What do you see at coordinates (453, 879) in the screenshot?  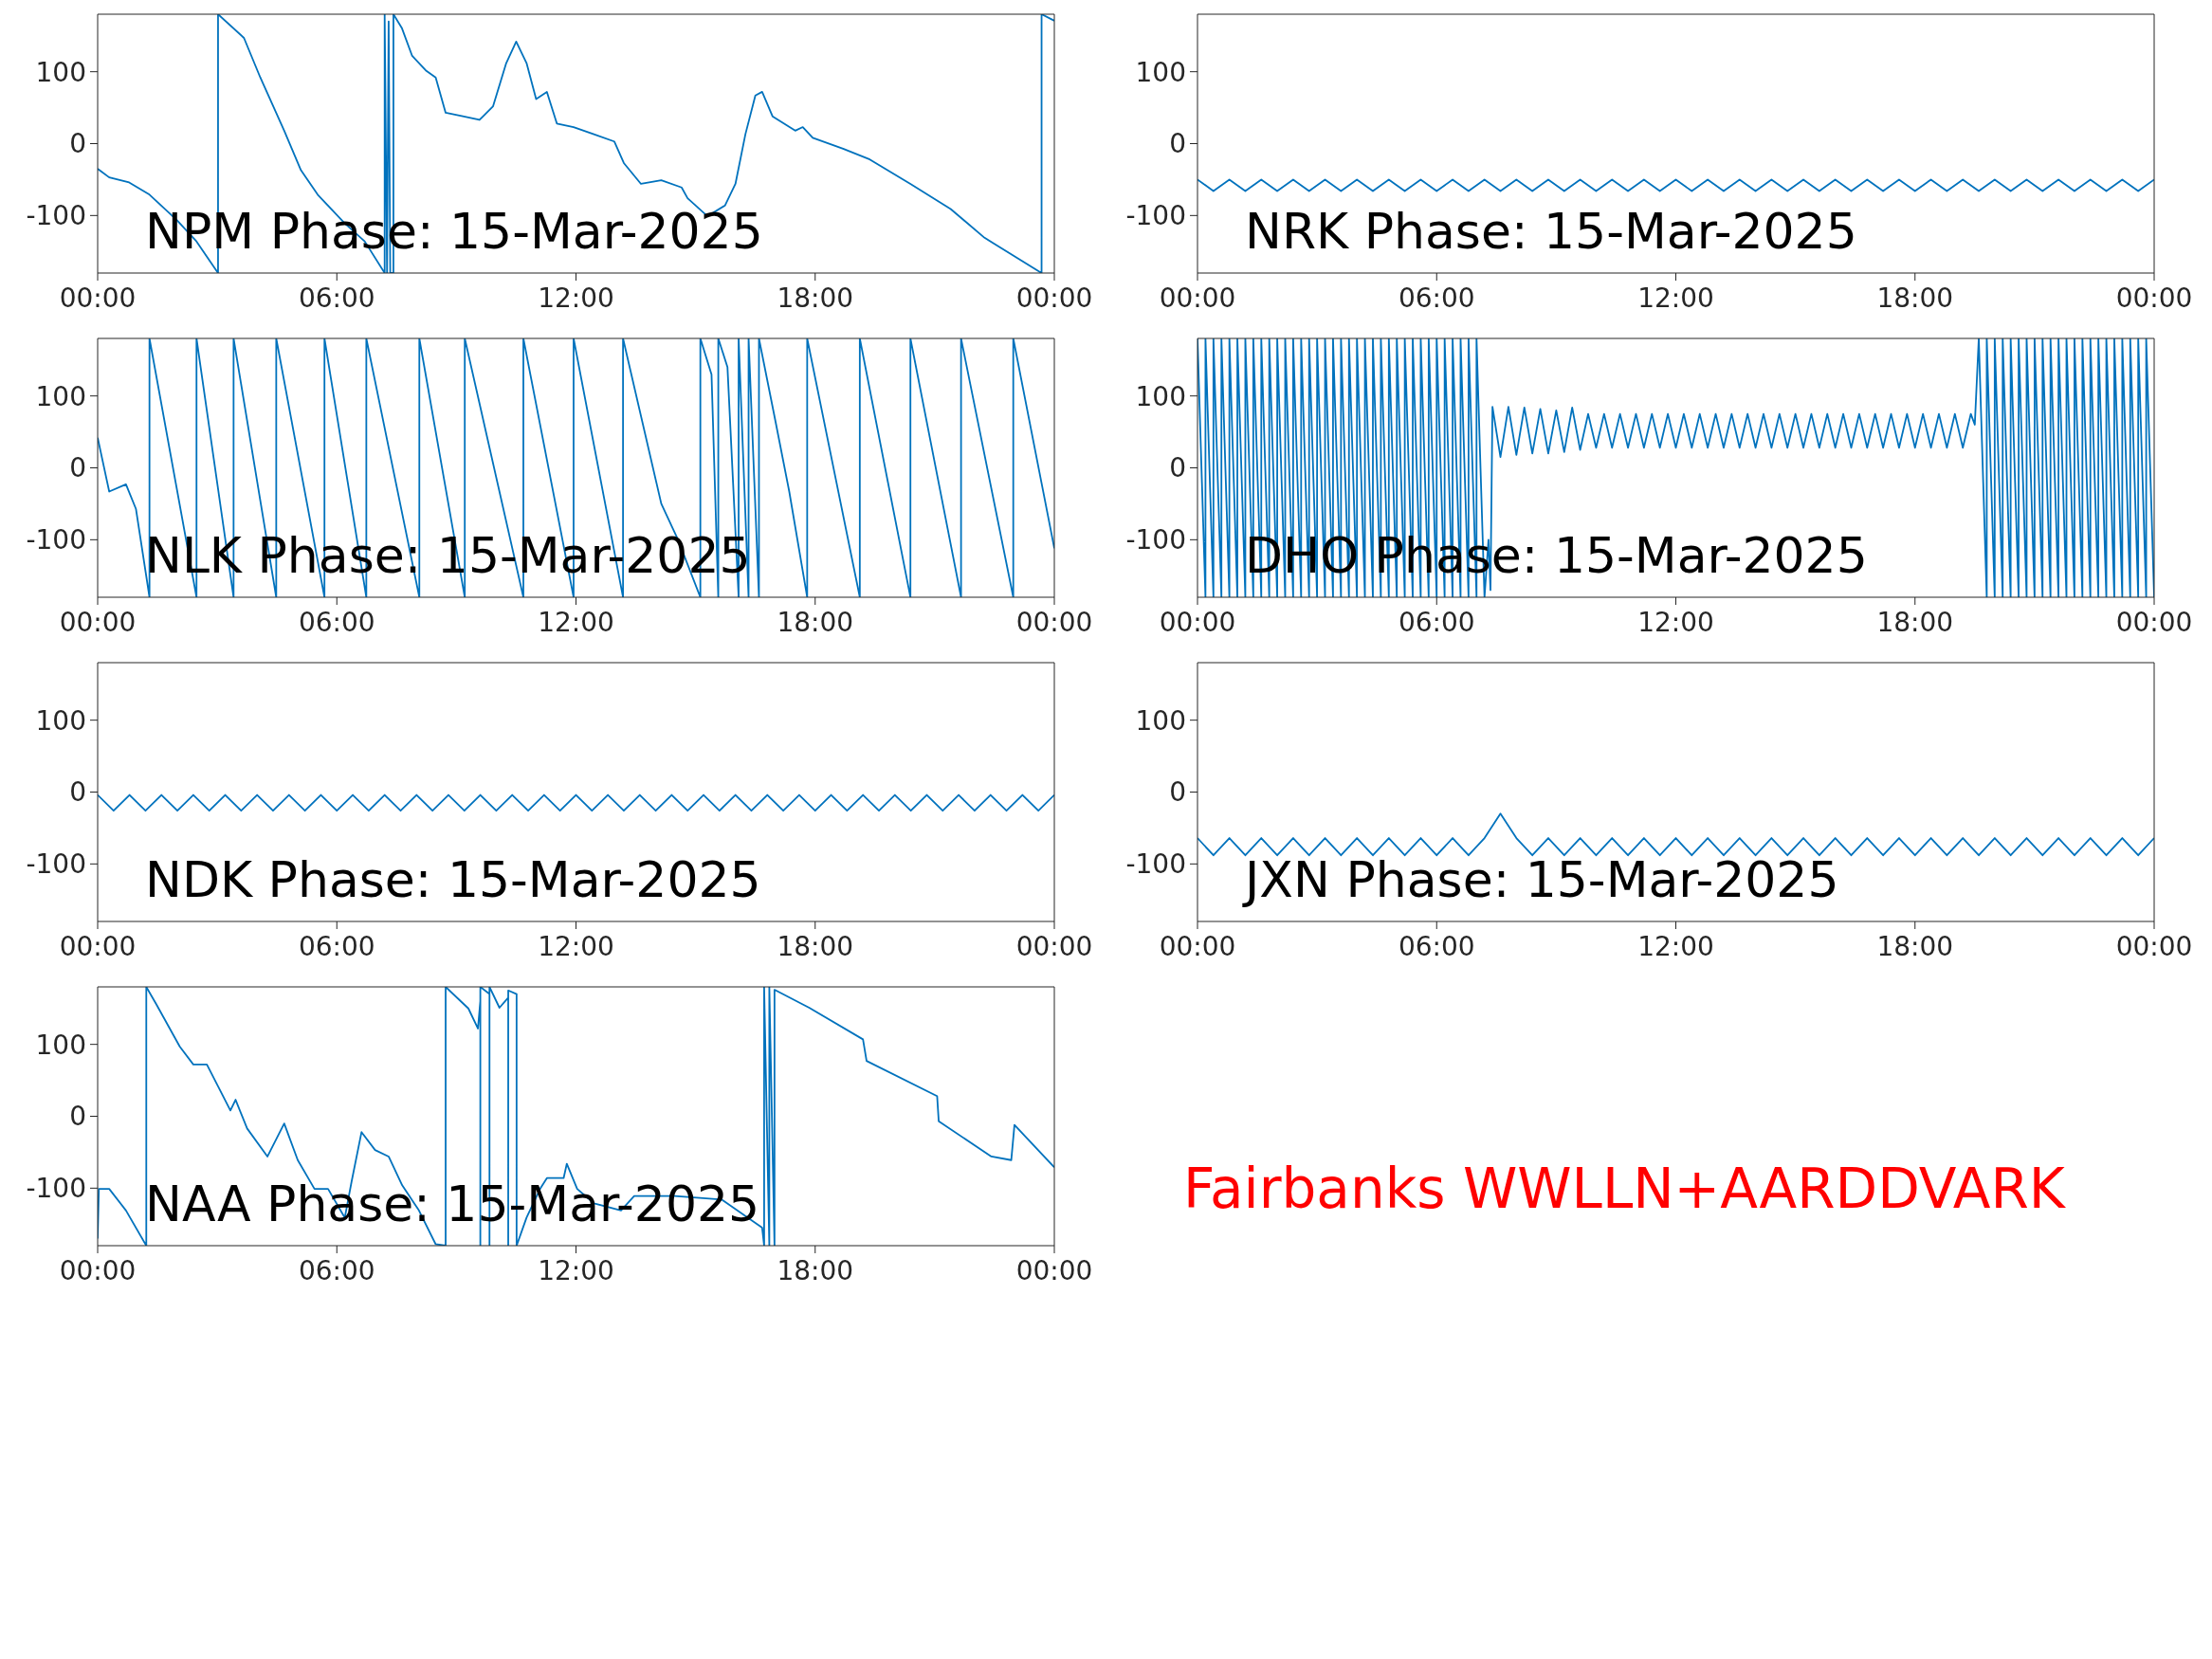 I see `text: NDK Phase: 15-Mar-2025` at bounding box center [453, 879].